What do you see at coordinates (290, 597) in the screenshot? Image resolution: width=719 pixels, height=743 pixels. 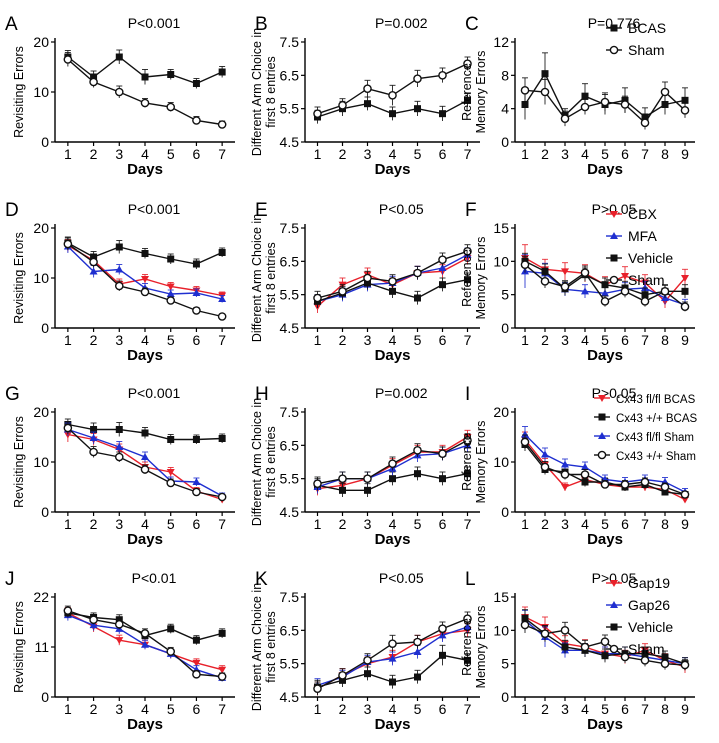 I see `y-tick-label: 7.5` at bounding box center [290, 597].